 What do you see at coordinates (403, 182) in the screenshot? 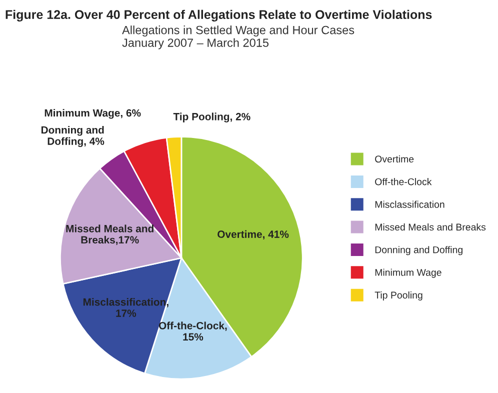
I see `legend-label: Off-the-Clock` at bounding box center [403, 182].